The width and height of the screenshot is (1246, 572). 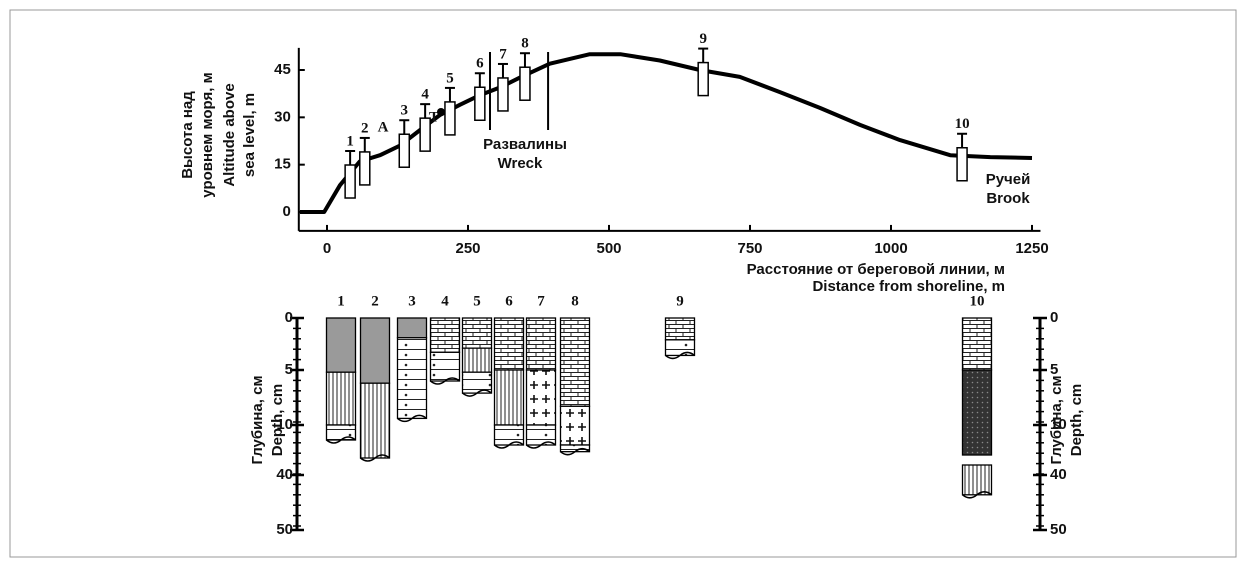 I want to click on column-label: 1, so click(x=341, y=301).